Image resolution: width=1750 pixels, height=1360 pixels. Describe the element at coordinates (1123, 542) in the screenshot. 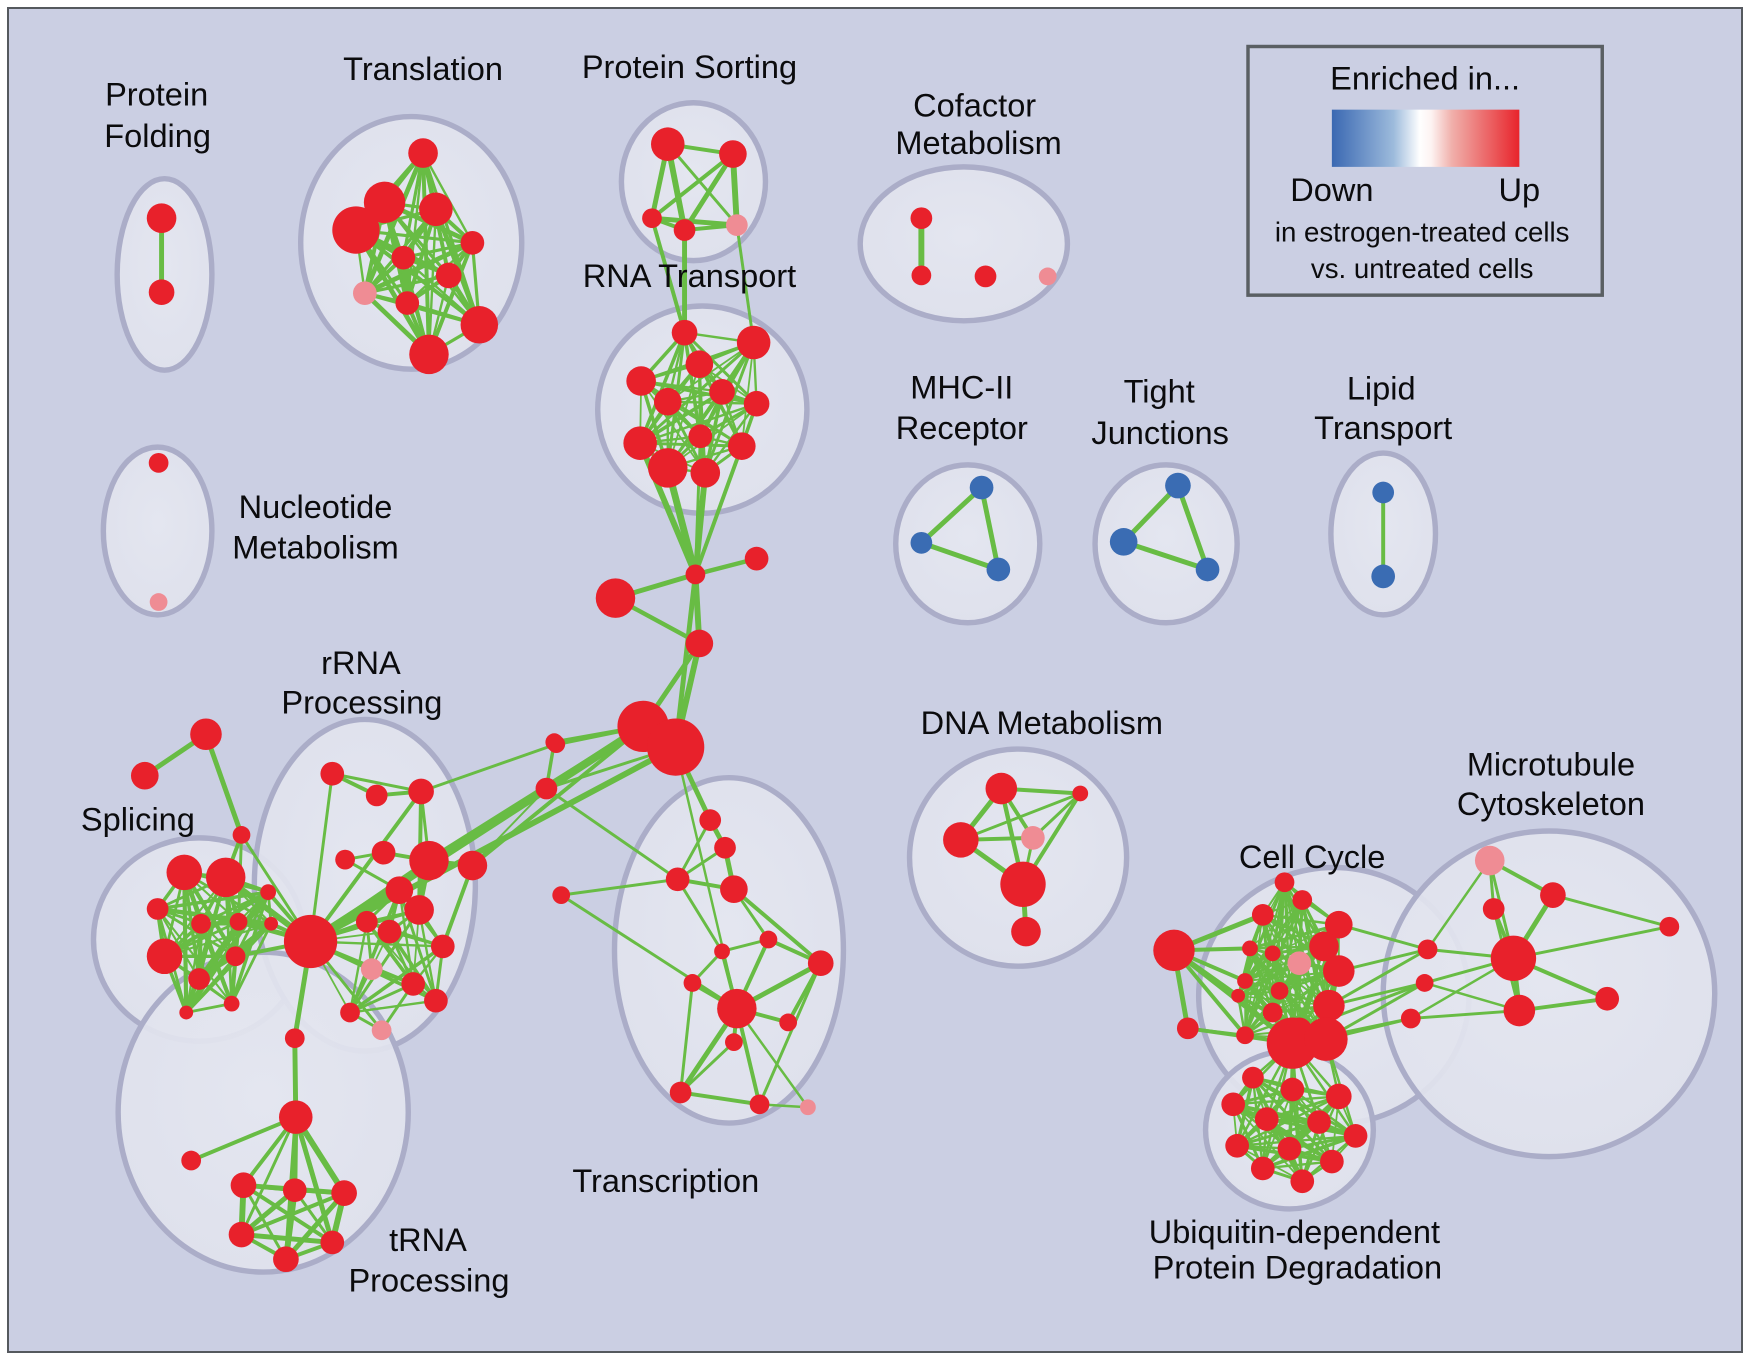

I see `node-tj2-blue` at that location.